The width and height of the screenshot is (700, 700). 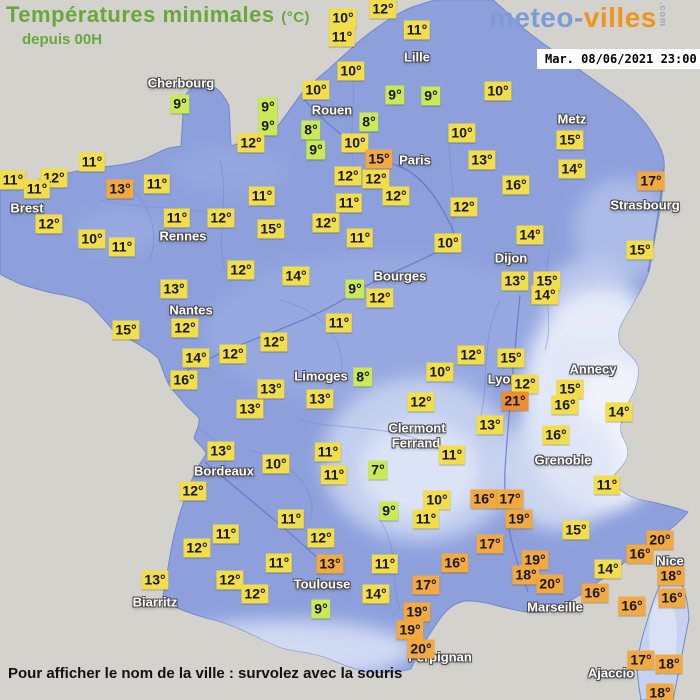 What do you see at coordinates (578, 18) in the screenshot?
I see `brand-logo: meteo-villes.com` at bounding box center [578, 18].